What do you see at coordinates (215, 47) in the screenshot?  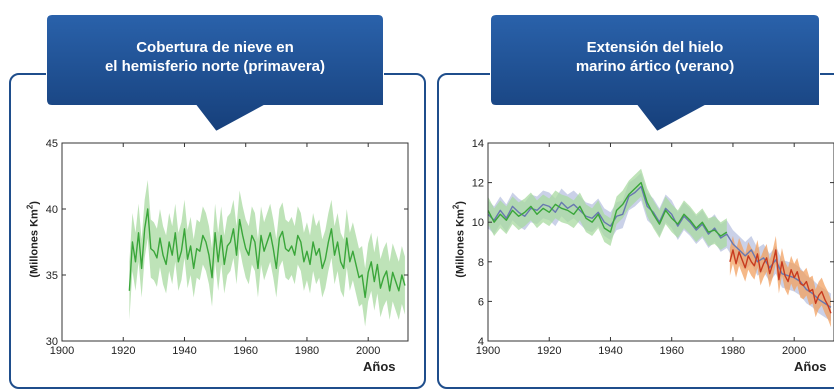 I see `callout-line-1: Cobertura de nieve en` at bounding box center [215, 47].